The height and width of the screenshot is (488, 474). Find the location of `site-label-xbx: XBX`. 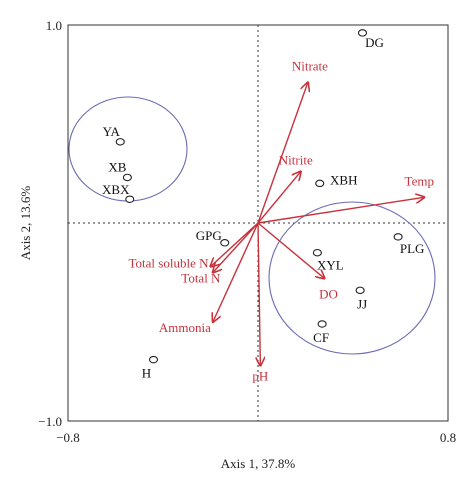

site-label-xbx: XBX is located at coordinates (116, 189).